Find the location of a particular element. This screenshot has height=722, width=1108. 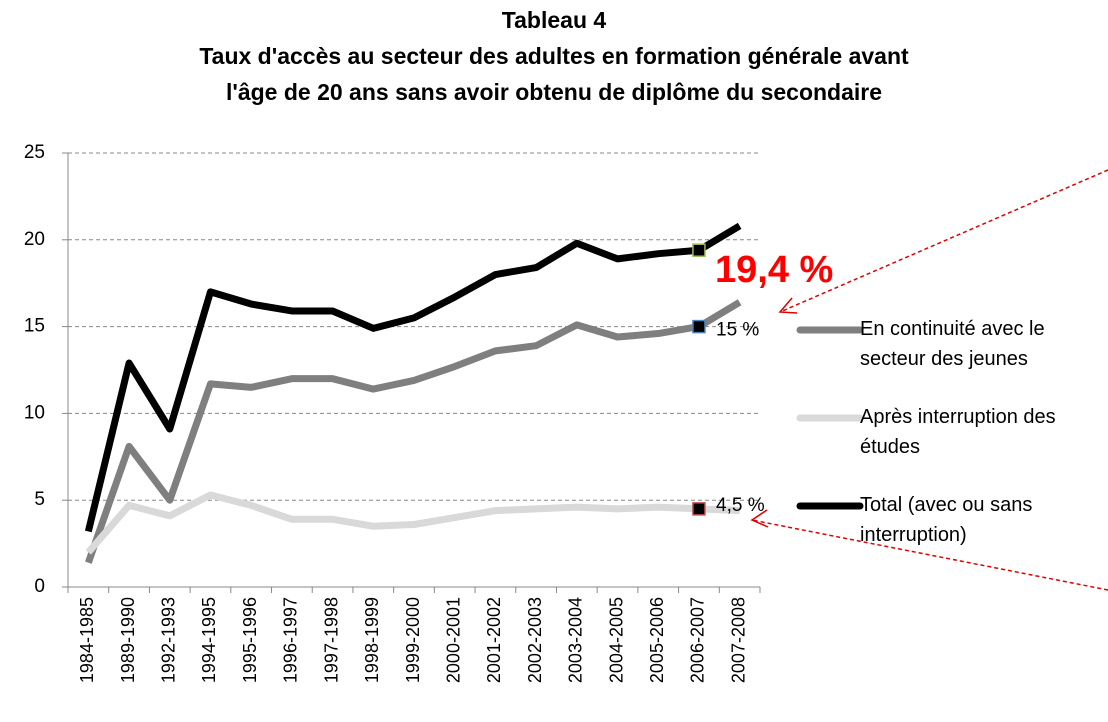

x-tick-label: 2004-2005 is located at coordinates (616, 640).